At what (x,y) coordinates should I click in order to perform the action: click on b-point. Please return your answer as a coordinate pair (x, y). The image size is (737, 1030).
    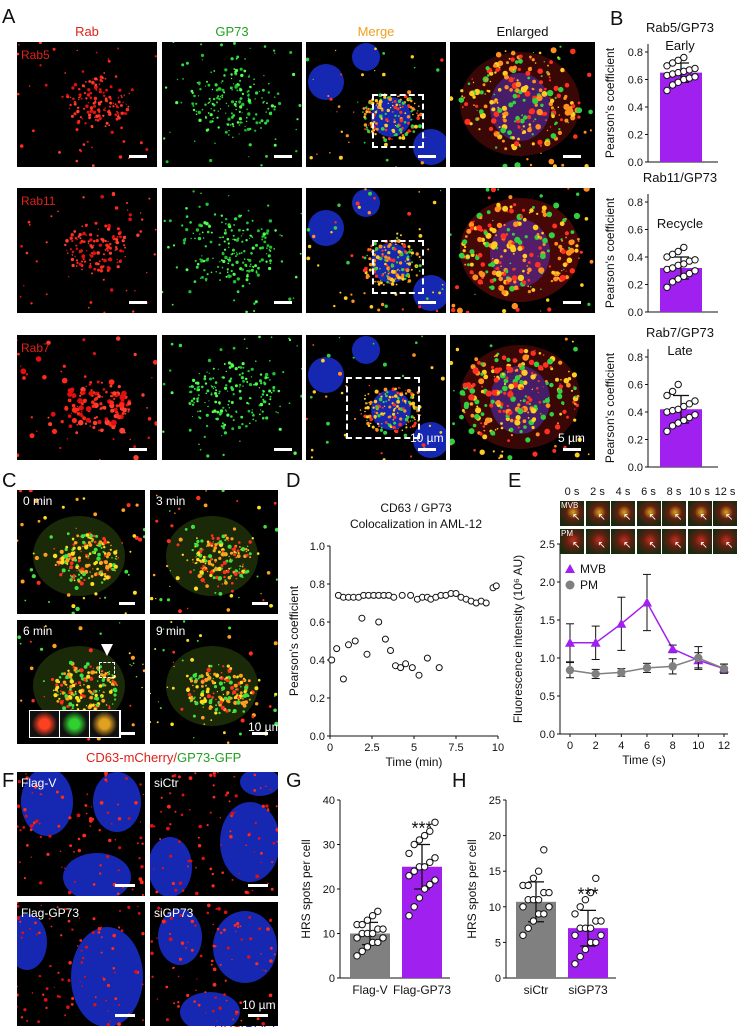
    Looking at the image, I should click on (678, 384).